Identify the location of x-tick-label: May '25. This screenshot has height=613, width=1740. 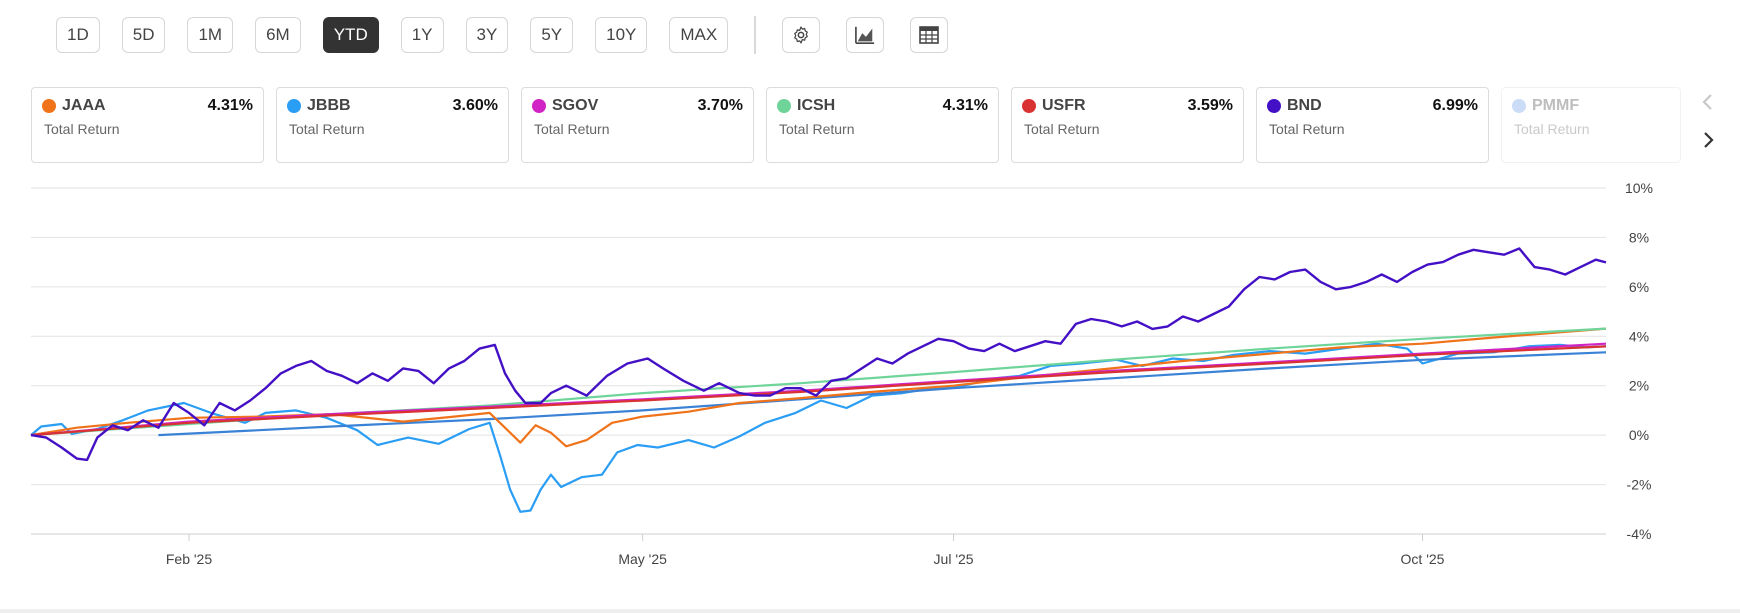
(642, 559).